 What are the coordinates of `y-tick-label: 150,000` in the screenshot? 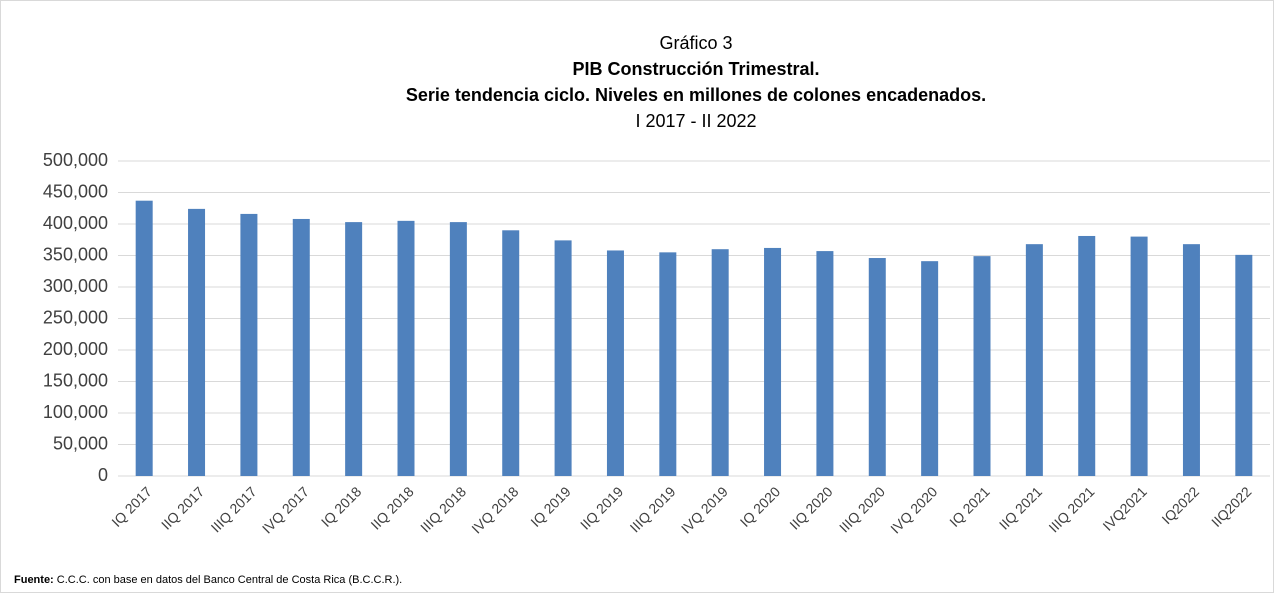 It's located at (75, 380).